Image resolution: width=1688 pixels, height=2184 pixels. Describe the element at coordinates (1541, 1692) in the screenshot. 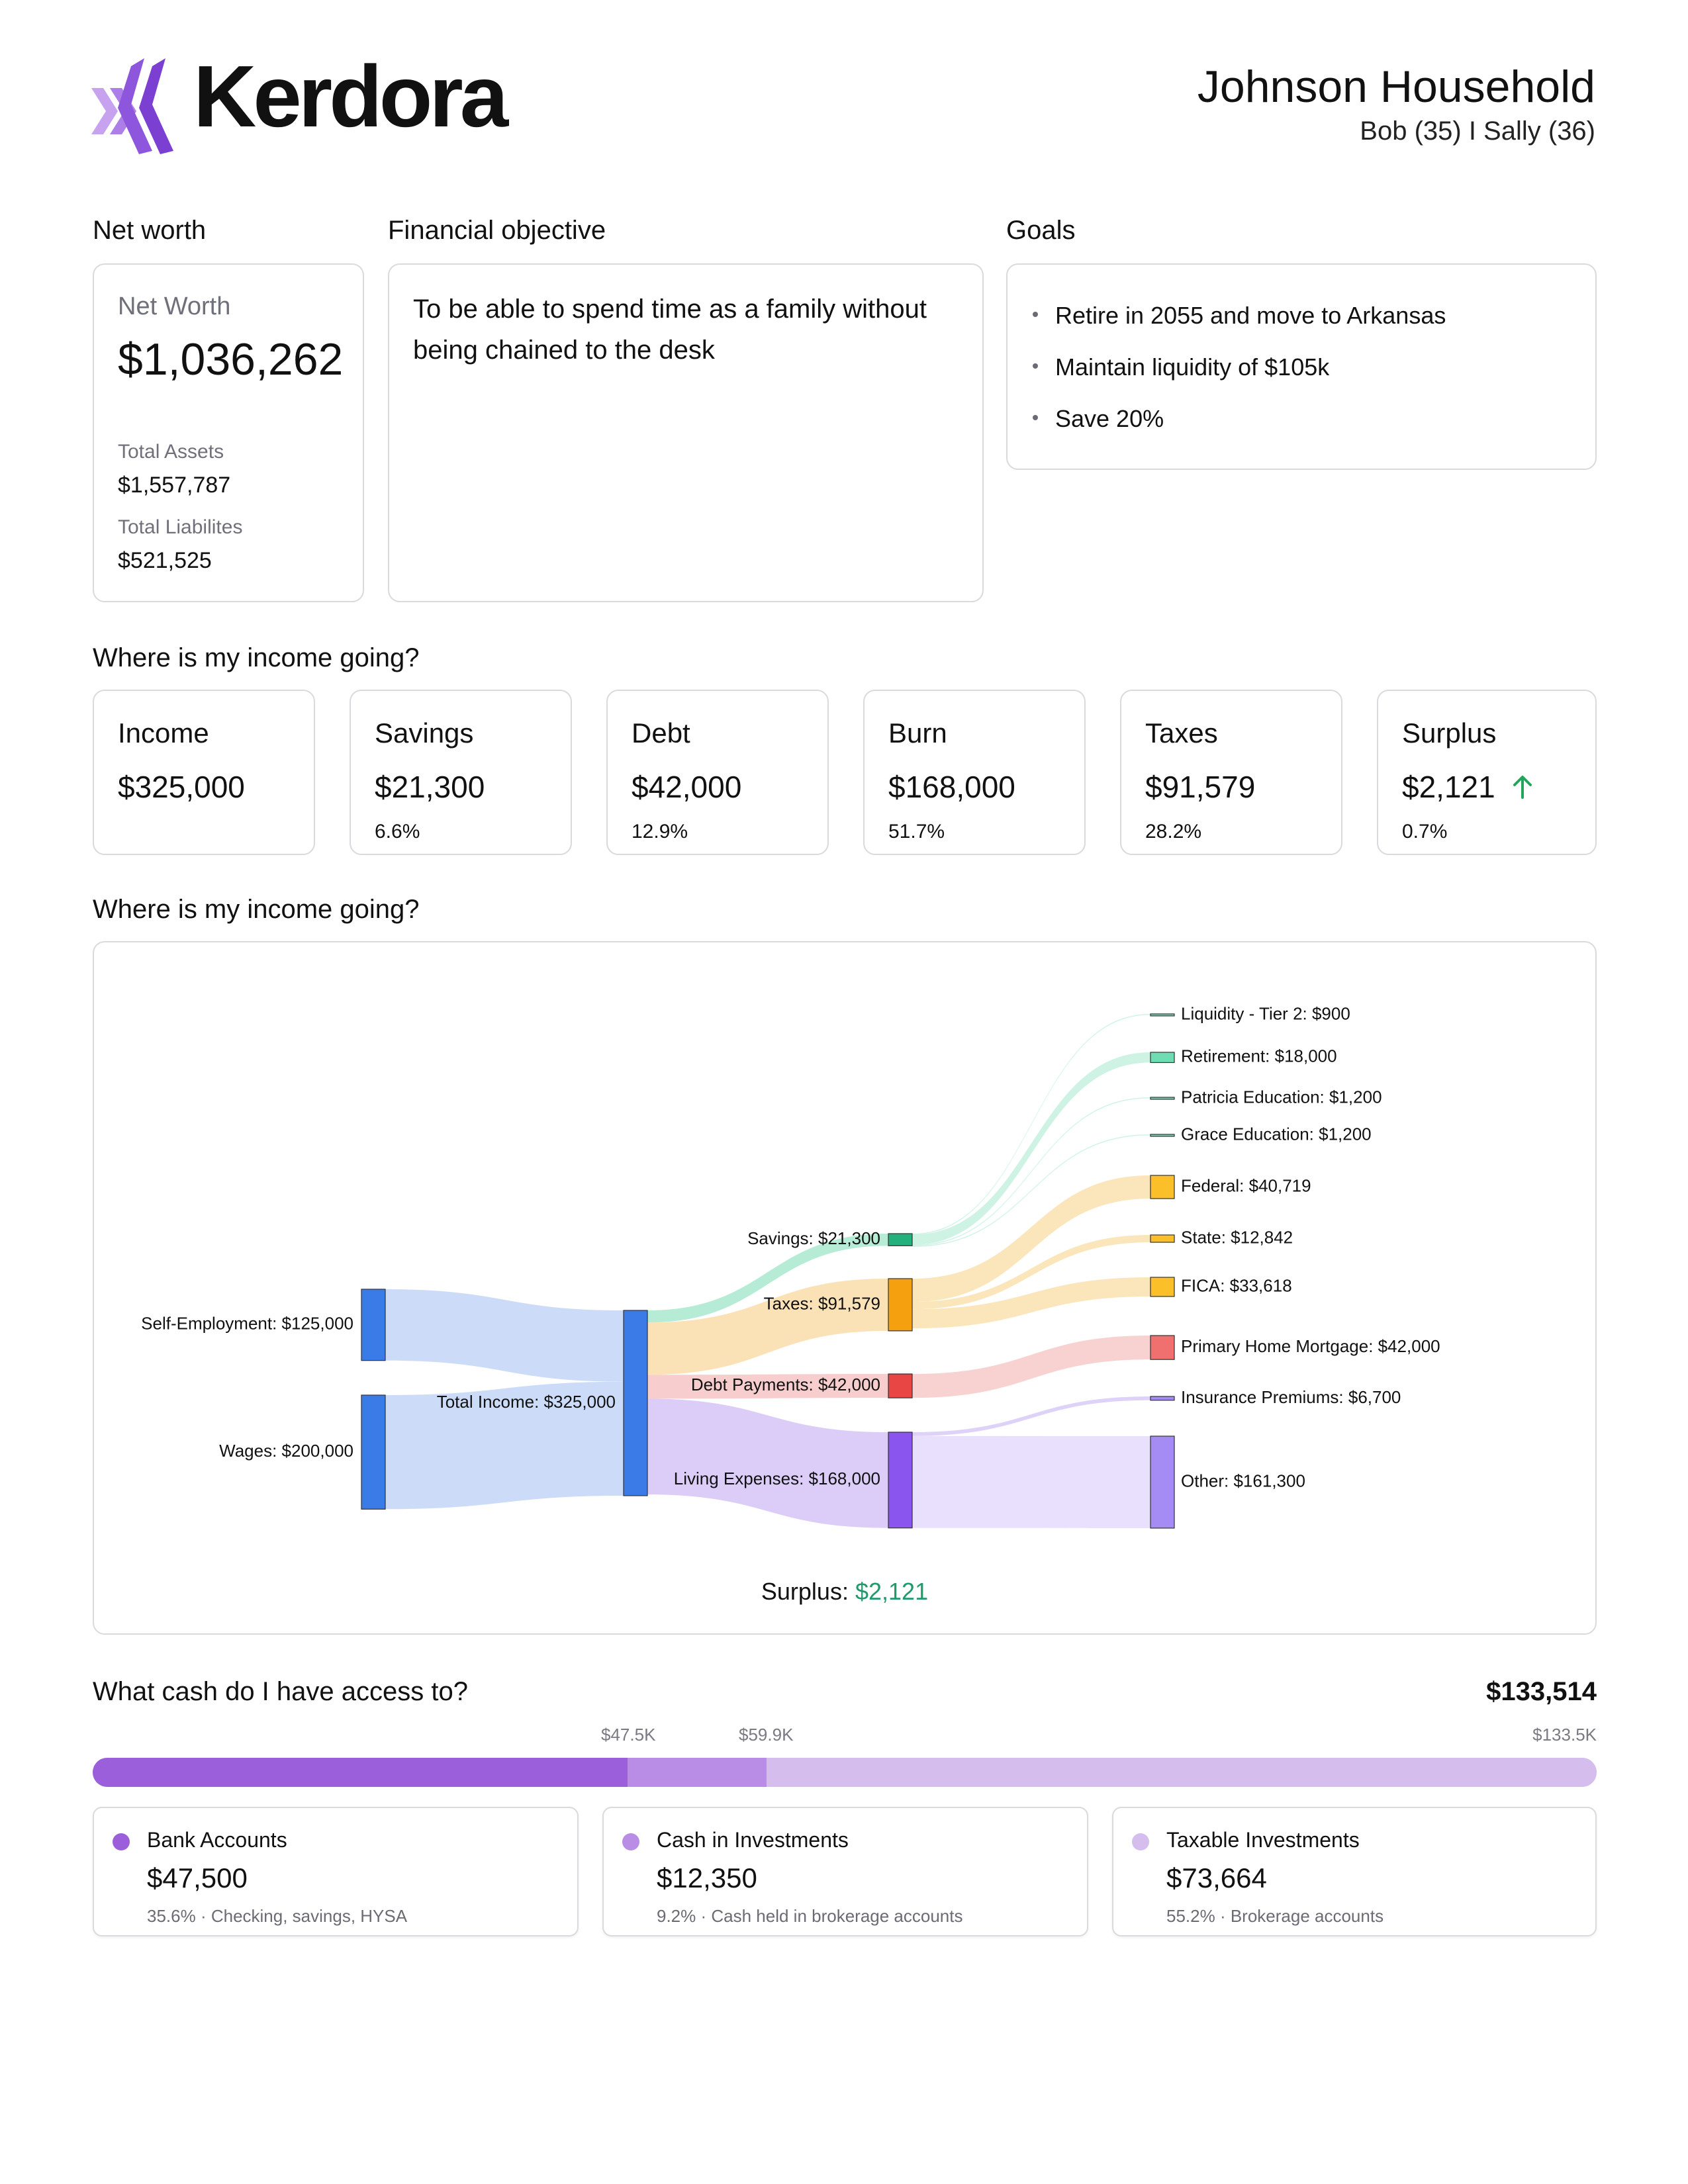

I see `cash-total: $133,514` at that location.